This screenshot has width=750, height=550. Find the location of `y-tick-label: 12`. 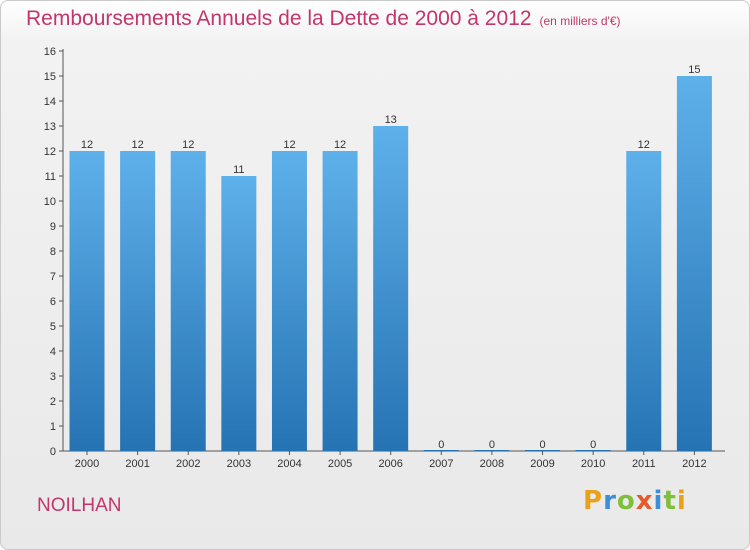

y-tick-label: 12 is located at coordinates (50, 152).